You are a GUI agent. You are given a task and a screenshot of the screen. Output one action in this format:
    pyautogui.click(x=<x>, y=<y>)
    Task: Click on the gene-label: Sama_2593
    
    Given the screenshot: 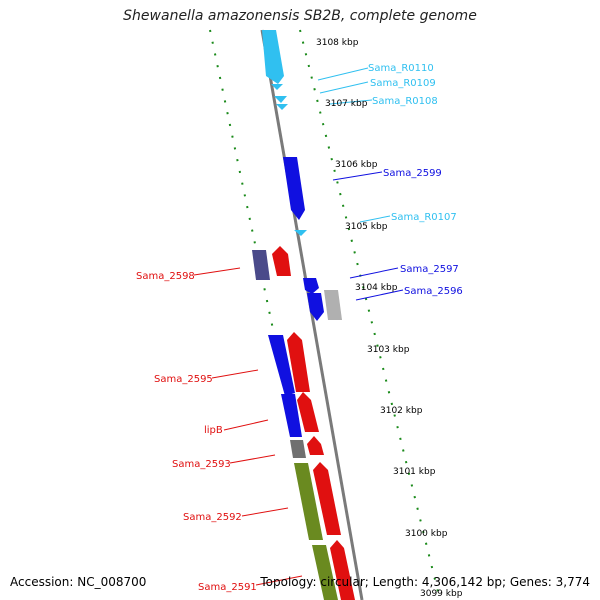 What is the action you would take?
    pyautogui.click(x=201, y=464)
    